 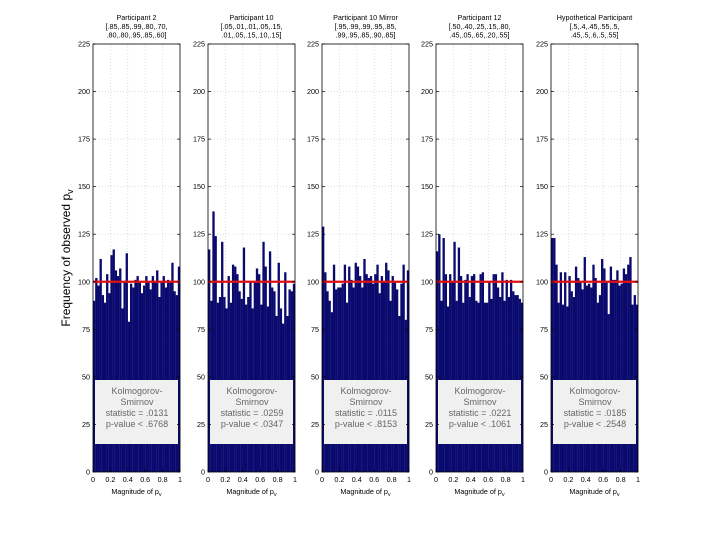 What do you see at coordinates (595, 17) in the screenshot?
I see `panel-title: Hypothetical Participant` at bounding box center [595, 17].